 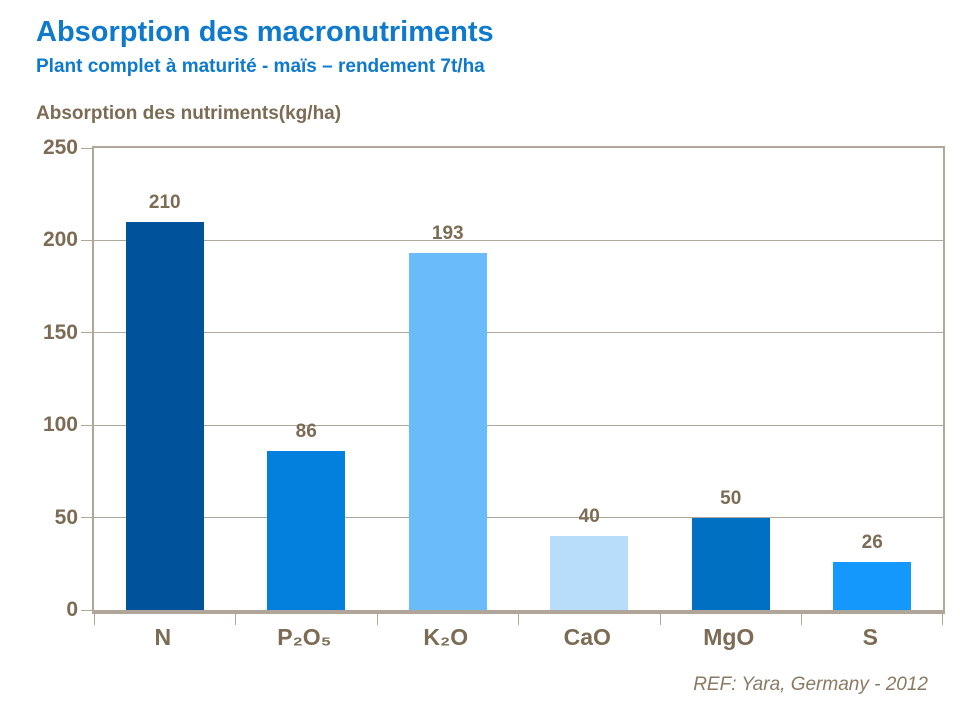 What do you see at coordinates (589, 517) in the screenshot?
I see `bar-value-label: 40` at bounding box center [589, 517].